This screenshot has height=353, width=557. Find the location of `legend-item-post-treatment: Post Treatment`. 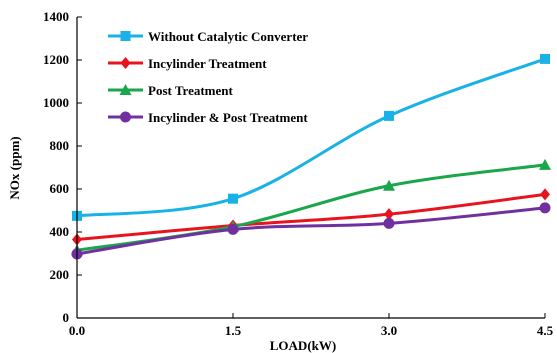

legend-item-post-treatment: Post Treatment is located at coordinates (171, 90).